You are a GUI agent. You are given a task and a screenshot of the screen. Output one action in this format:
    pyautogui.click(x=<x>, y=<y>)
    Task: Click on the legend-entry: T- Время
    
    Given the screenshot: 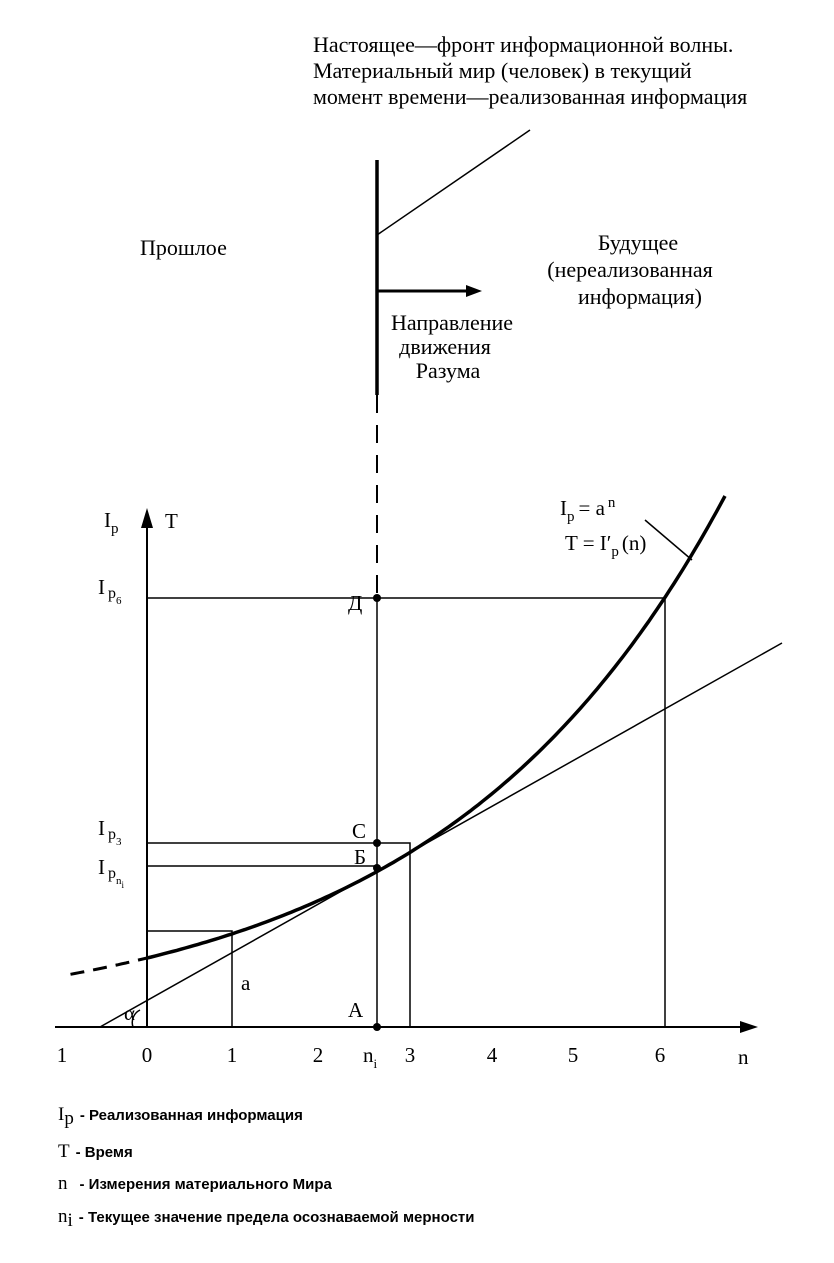 What is the action you would take?
    pyautogui.click(x=95, y=1151)
    